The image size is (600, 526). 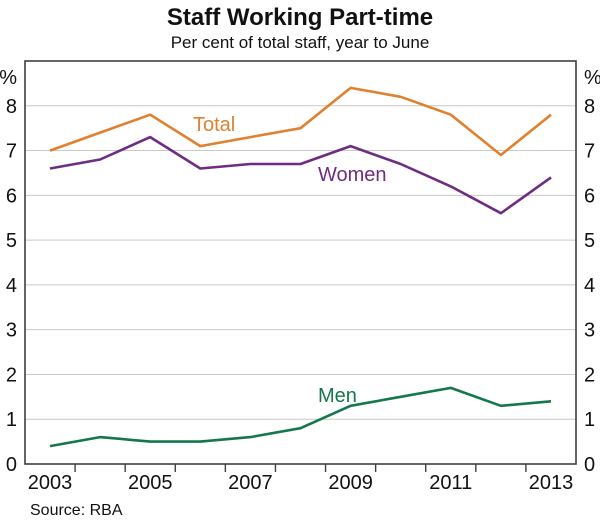 I want to click on y-tick-label-right-0: 0, so click(x=589, y=465).